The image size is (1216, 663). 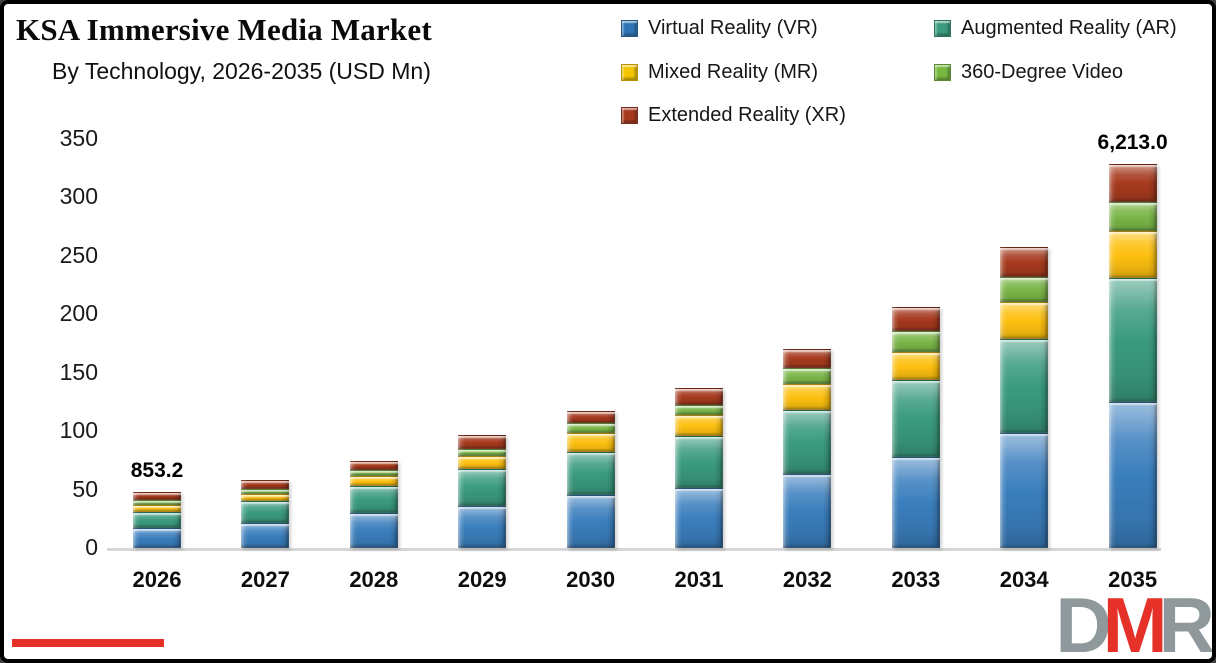 What do you see at coordinates (1132, 355) in the screenshot?
I see `stacked-bar-2035` at bounding box center [1132, 355].